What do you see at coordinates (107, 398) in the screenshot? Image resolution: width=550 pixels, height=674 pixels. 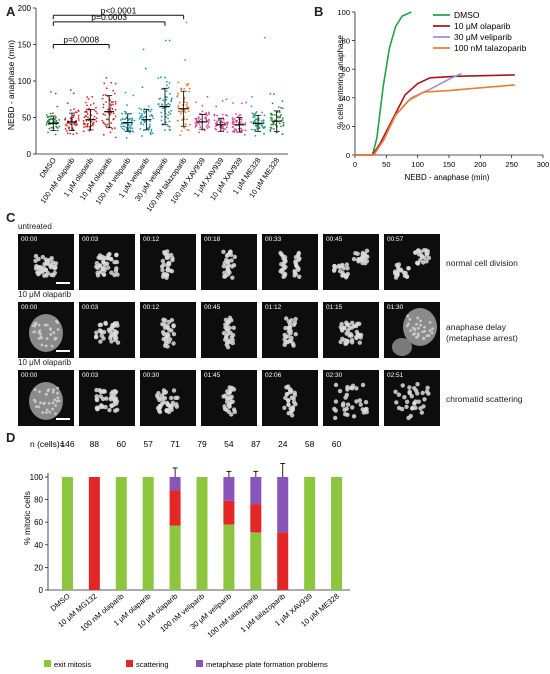 I see `microscopy-frame: 00:03` at bounding box center [107, 398].